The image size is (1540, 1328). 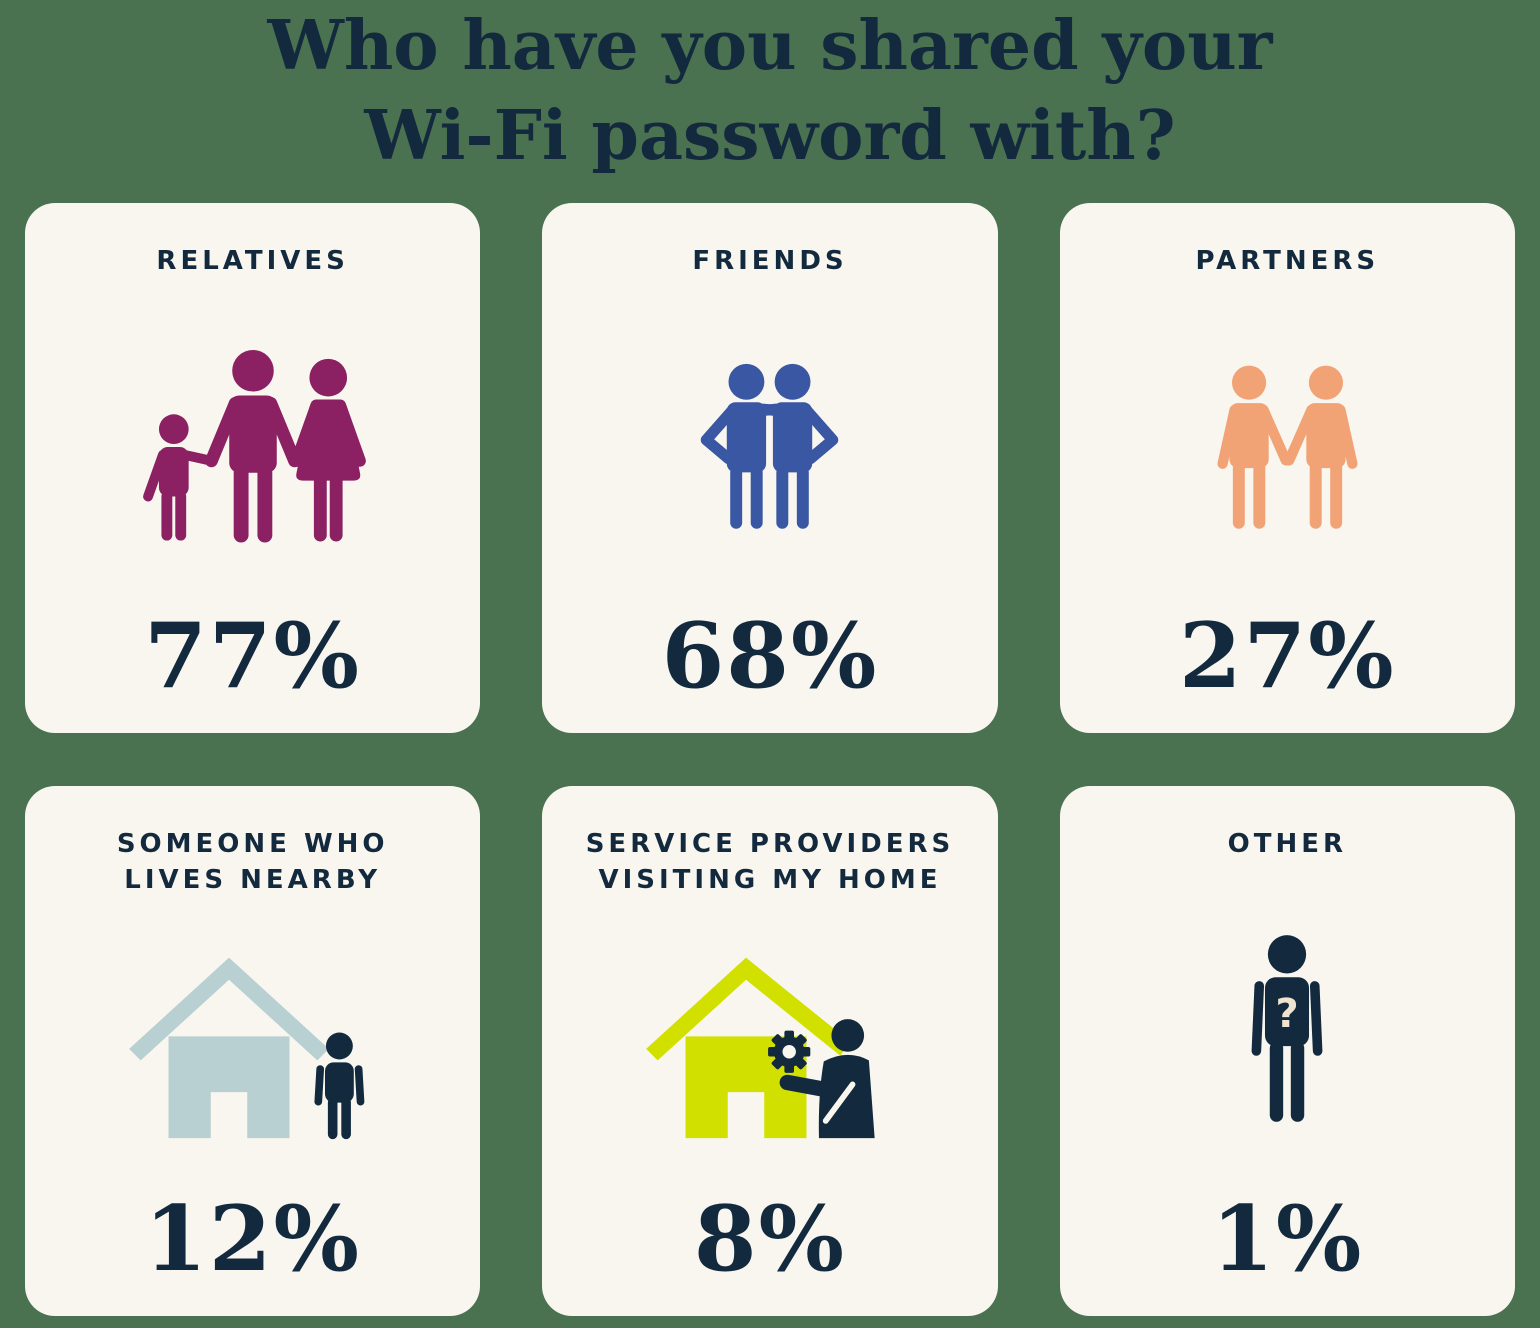 I want to click on friends-icon, so click(x=769, y=445).